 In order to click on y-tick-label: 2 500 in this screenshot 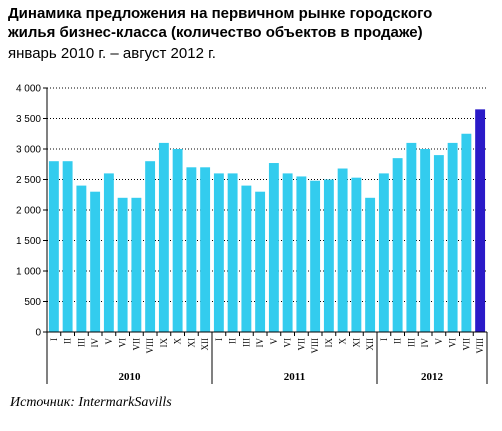, I will do `click(28, 180)`.